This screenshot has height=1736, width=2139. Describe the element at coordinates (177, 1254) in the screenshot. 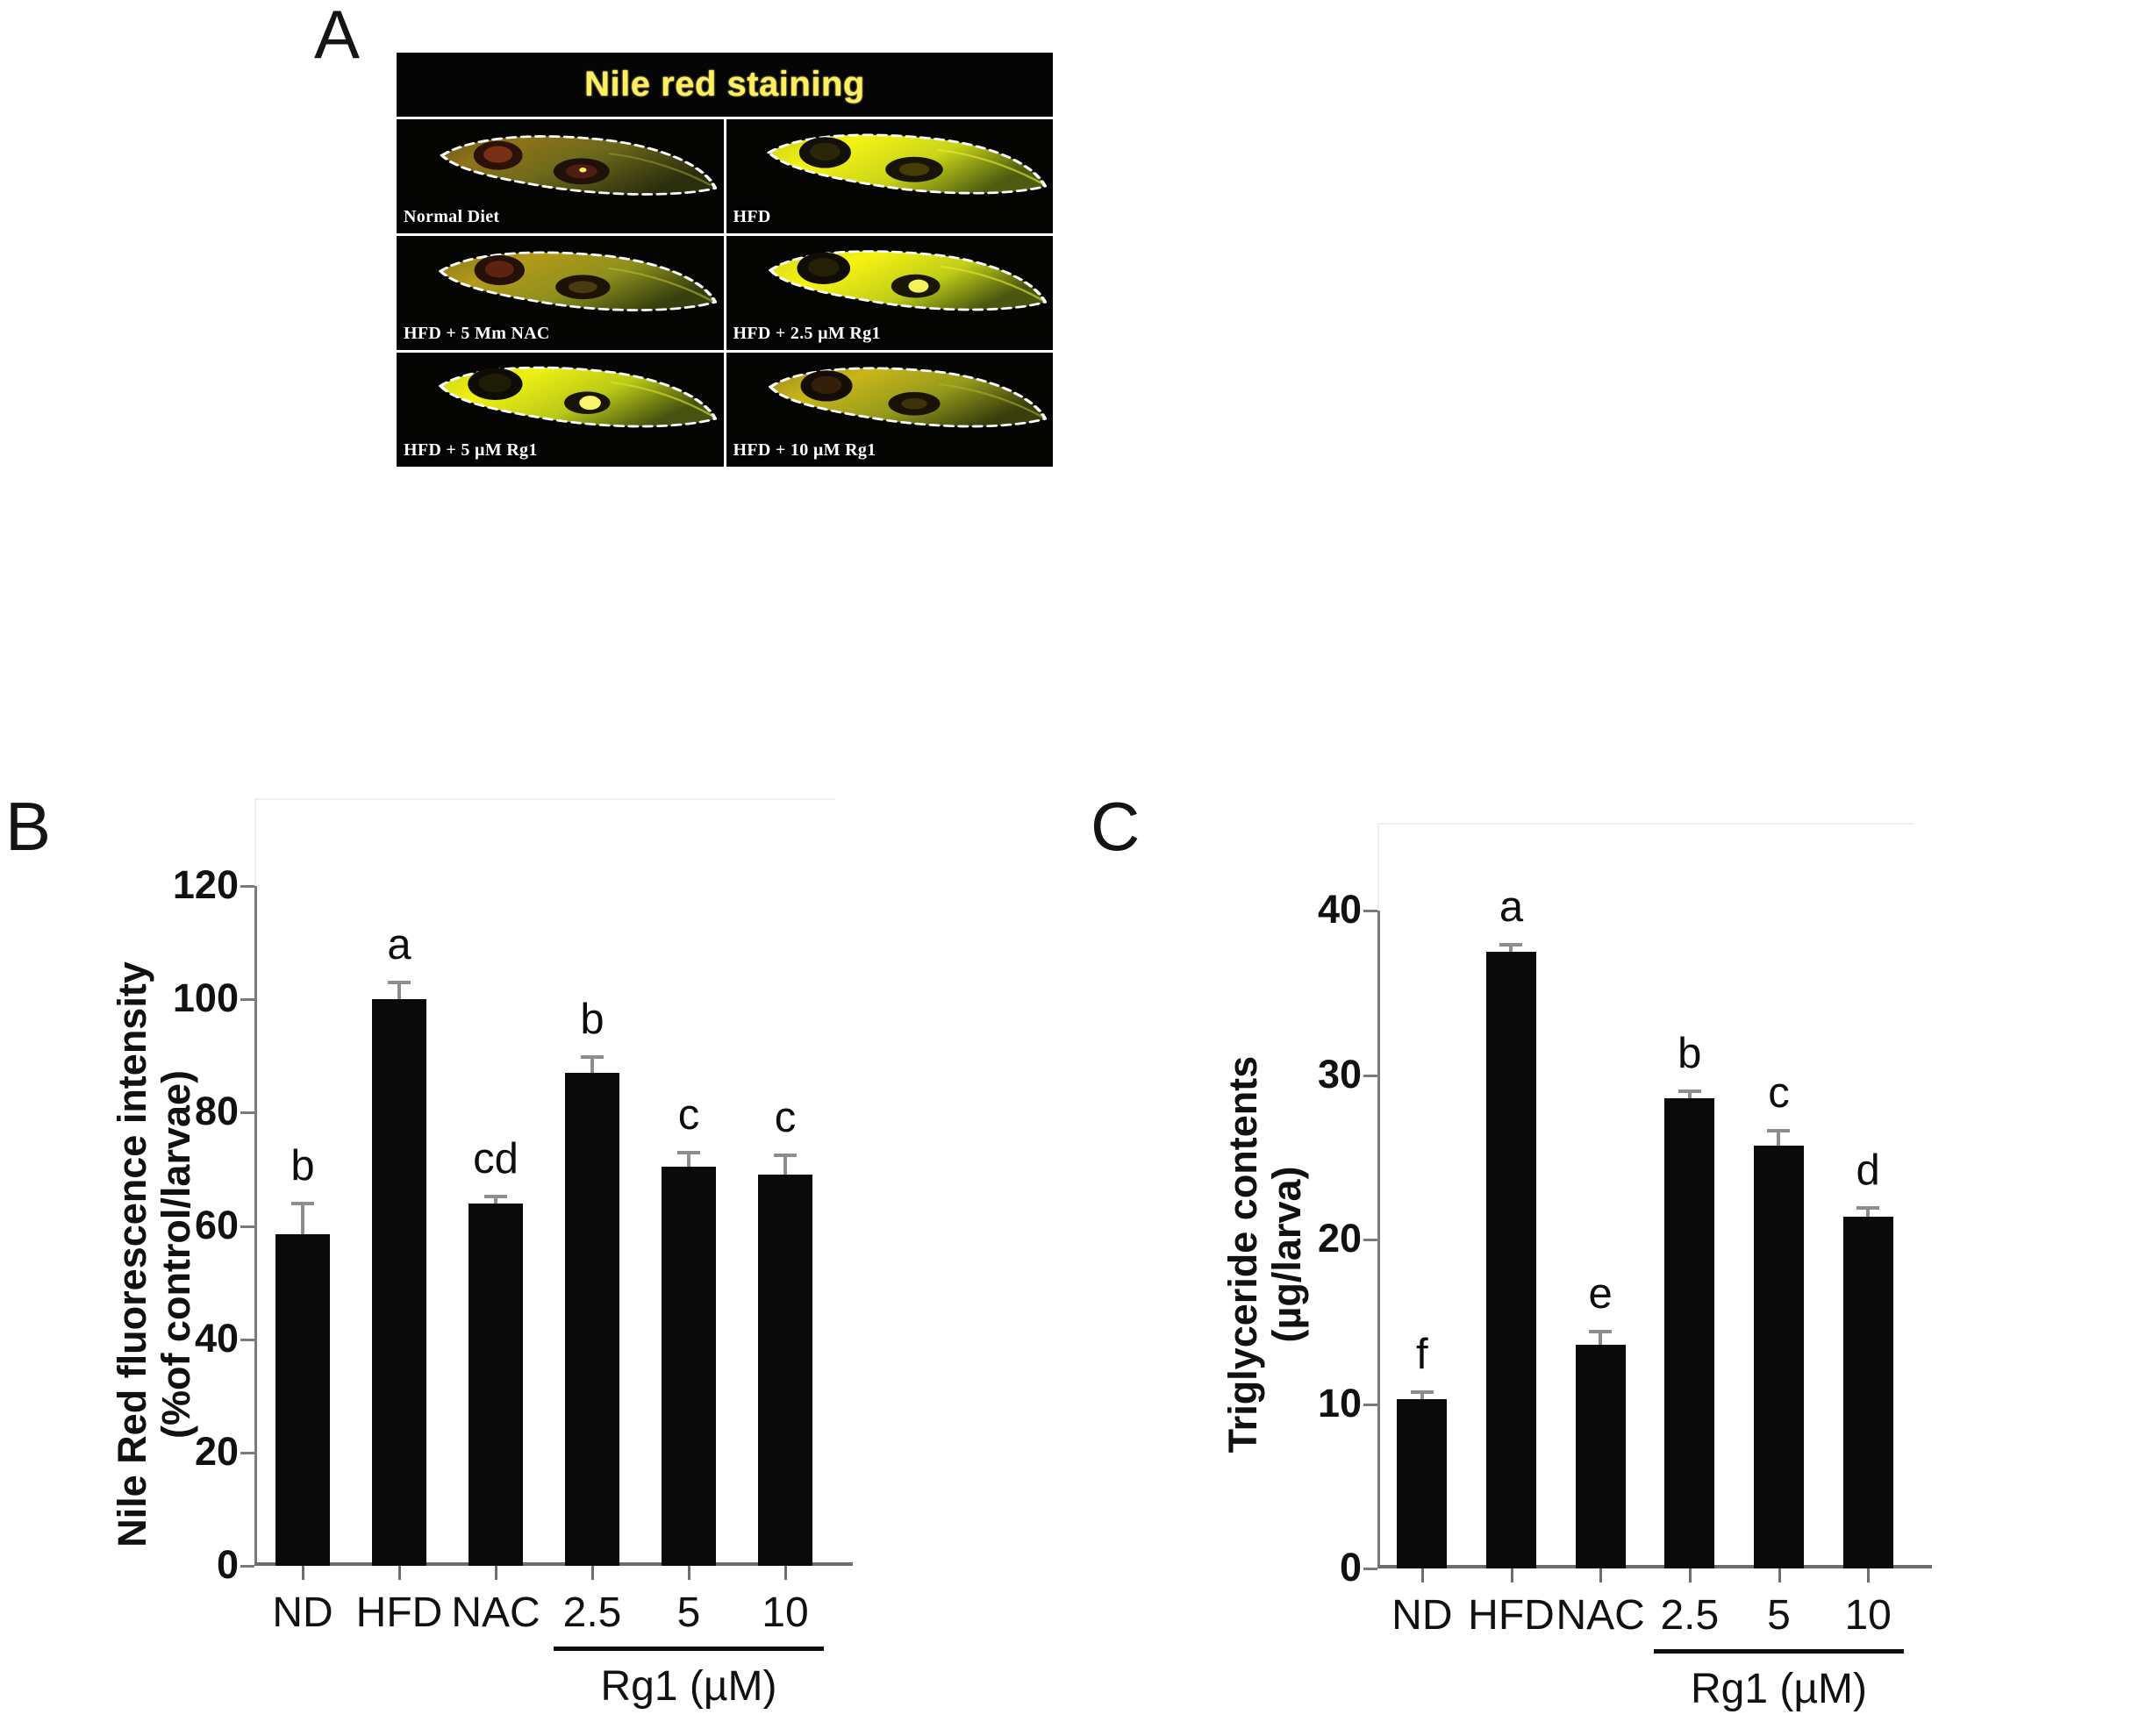

I see `y-axis-title-line2: (%of control/larvae)` at that location.